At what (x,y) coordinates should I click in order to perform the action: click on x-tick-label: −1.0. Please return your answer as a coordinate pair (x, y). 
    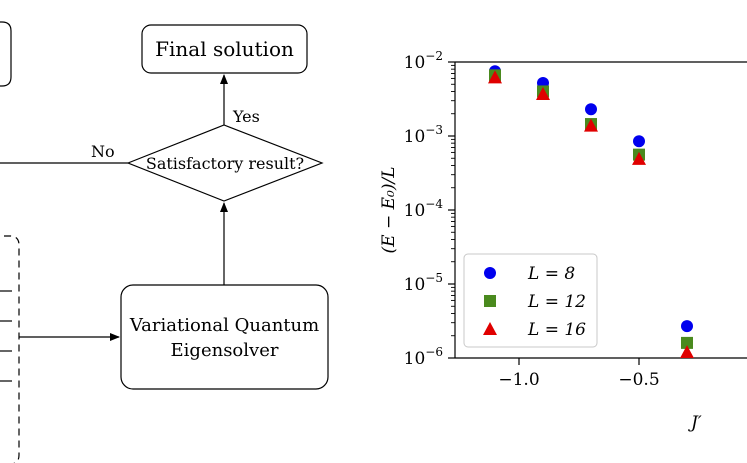
    Looking at the image, I should click on (518, 380).